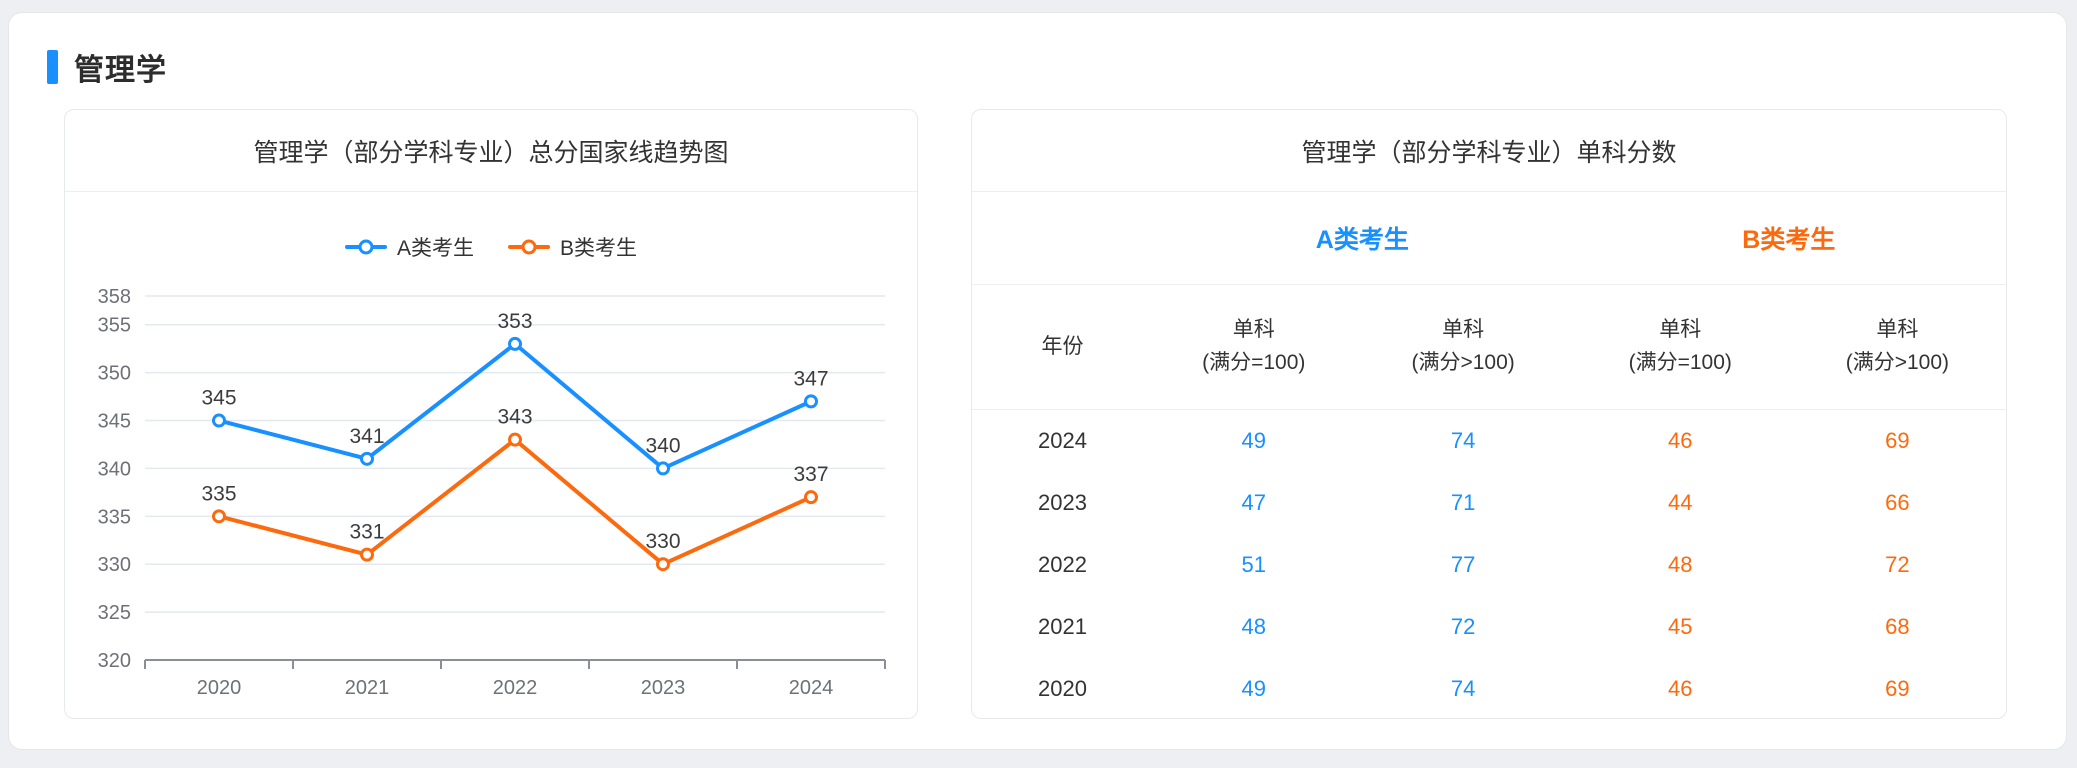 This screenshot has height=768, width=2077. I want to click on score-cell: 71, so click(1463, 502).